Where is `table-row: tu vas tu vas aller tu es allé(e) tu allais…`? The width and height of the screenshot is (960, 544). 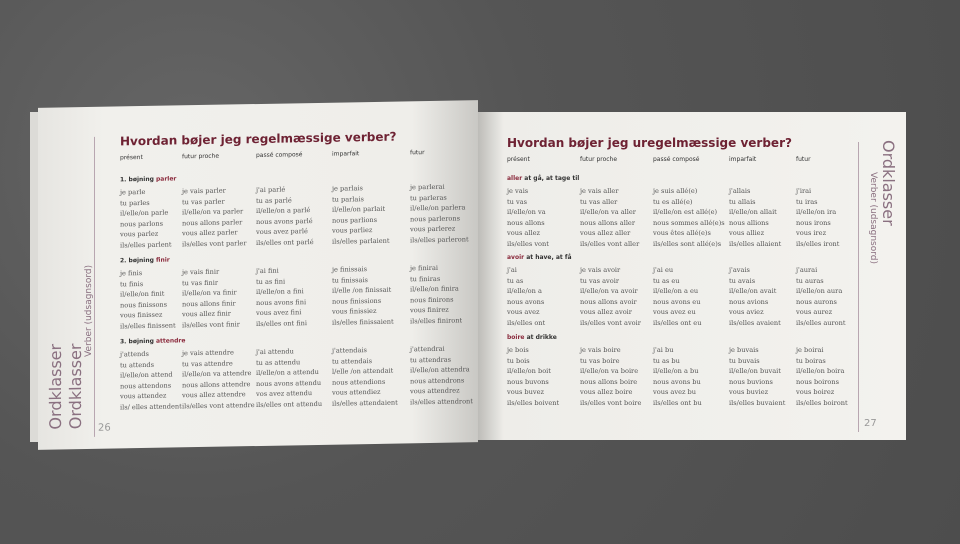
table-row: tu vas tu vas aller tu es allé(e) tu allais… is located at coordinates (686, 202).